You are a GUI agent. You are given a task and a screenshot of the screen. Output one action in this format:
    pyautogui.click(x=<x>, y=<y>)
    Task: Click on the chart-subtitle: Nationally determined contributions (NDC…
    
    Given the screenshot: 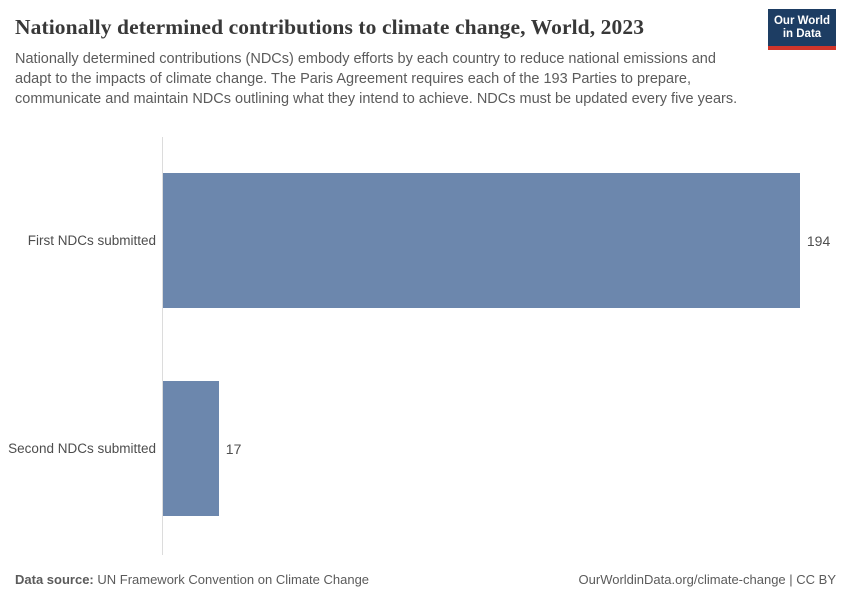 What is the action you would take?
    pyautogui.click(x=376, y=79)
    